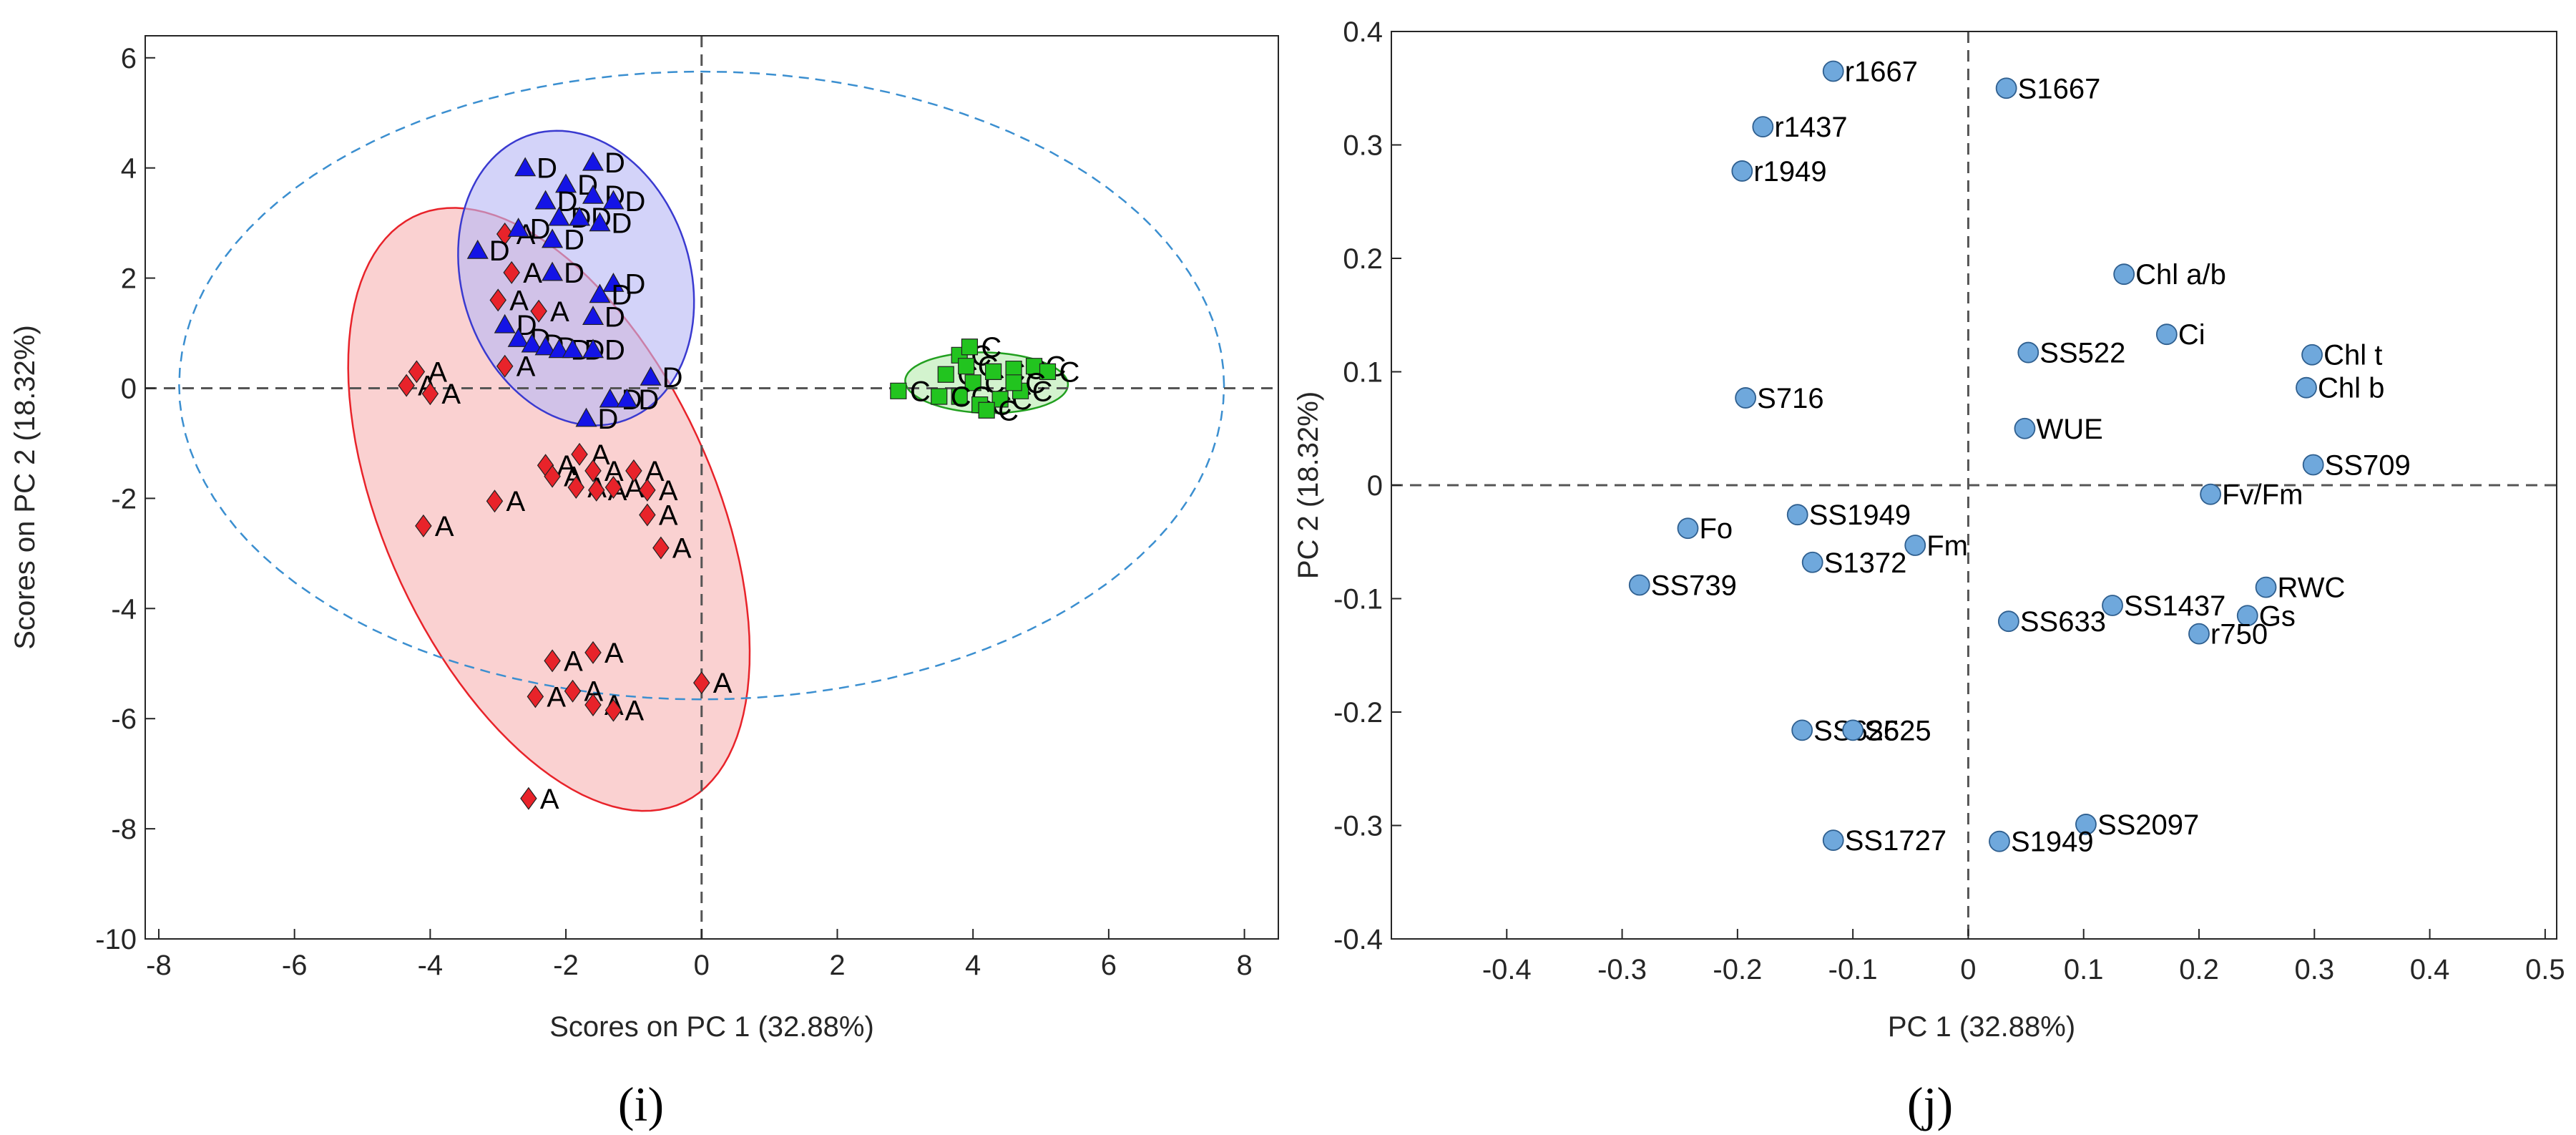 The image size is (2576, 1135). I want to click on point-label-A-1: A, so click(532, 273).